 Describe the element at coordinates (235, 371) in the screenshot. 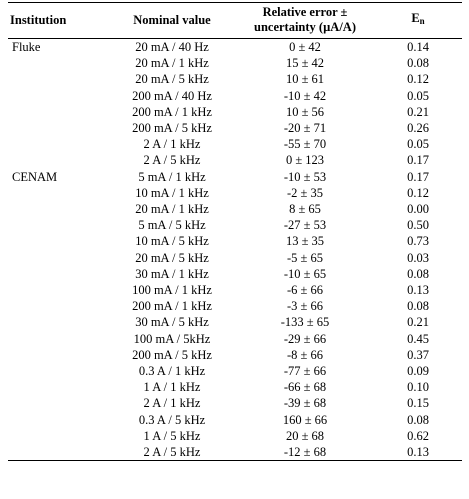

I see `table-row: 0.3 A / 1 kHz -77 ± 66 0.09` at that location.